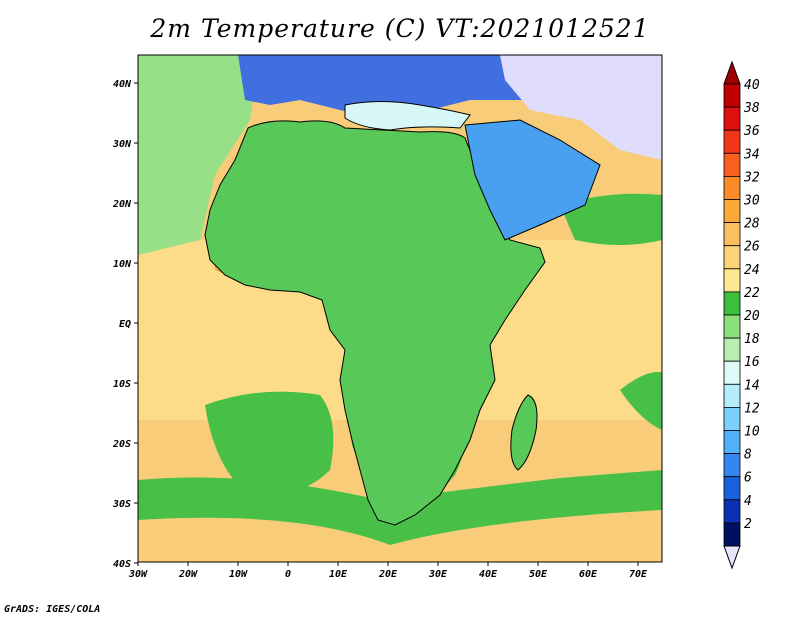 This screenshot has width=800, height=618. What do you see at coordinates (752, 224) in the screenshot?
I see `colorbar-label: 28` at bounding box center [752, 224].